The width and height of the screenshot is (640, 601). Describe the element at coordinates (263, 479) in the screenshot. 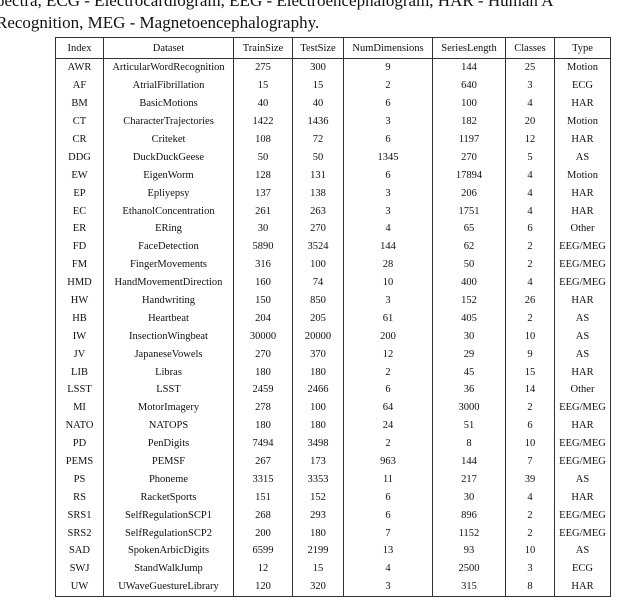

I see `table-cell: 3315` at that location.